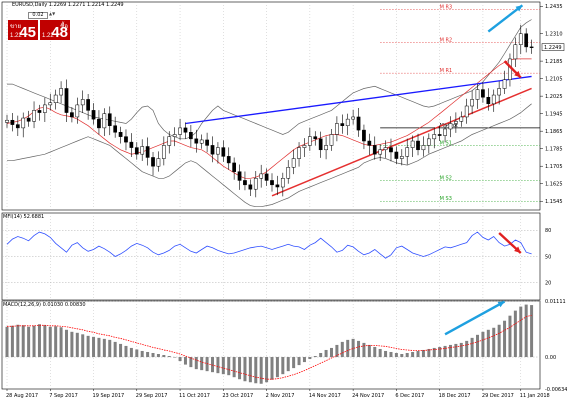 Image resolution: width=567 pixels, height=400 pixels. I want to click on price-tick-label: 1.1705, so click(554, 167).